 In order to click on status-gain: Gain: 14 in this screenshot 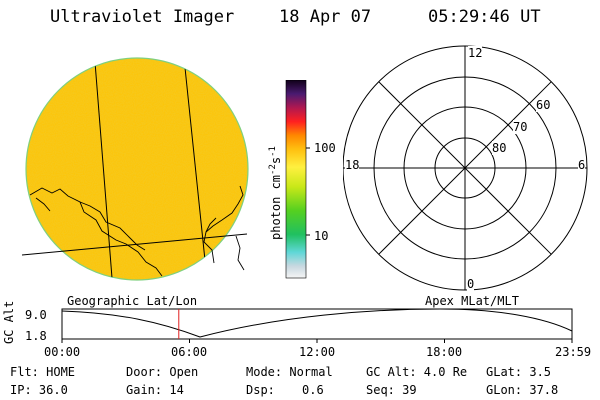, I will do `click(155, 390)`.